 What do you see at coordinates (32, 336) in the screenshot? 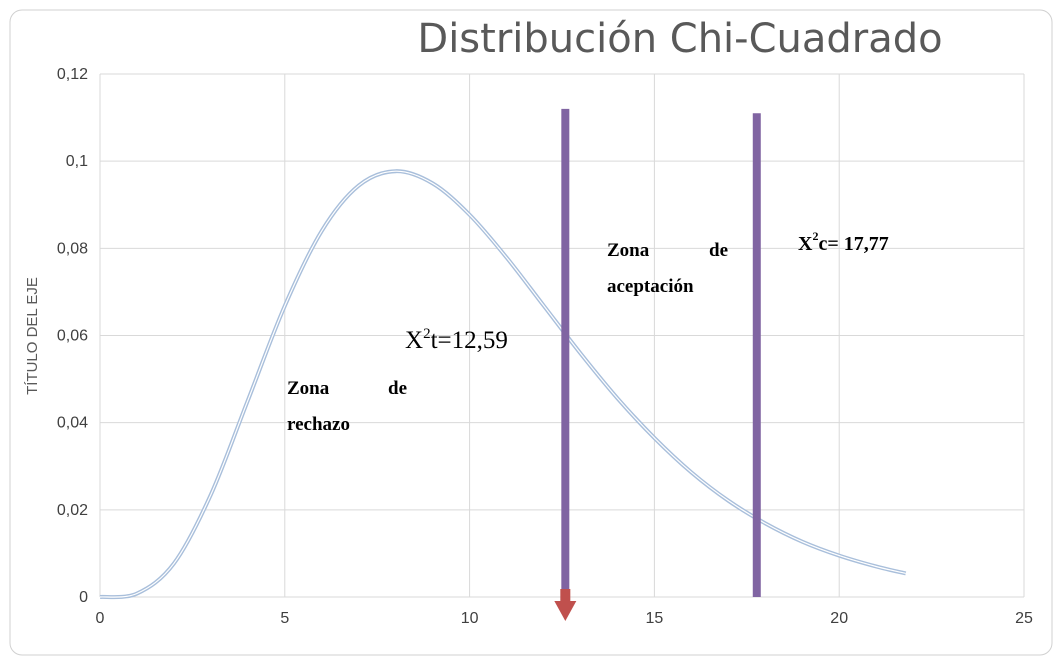
I see `y-axis-label: TÍTULO DEL EJE` at bounding box center [32, 336].